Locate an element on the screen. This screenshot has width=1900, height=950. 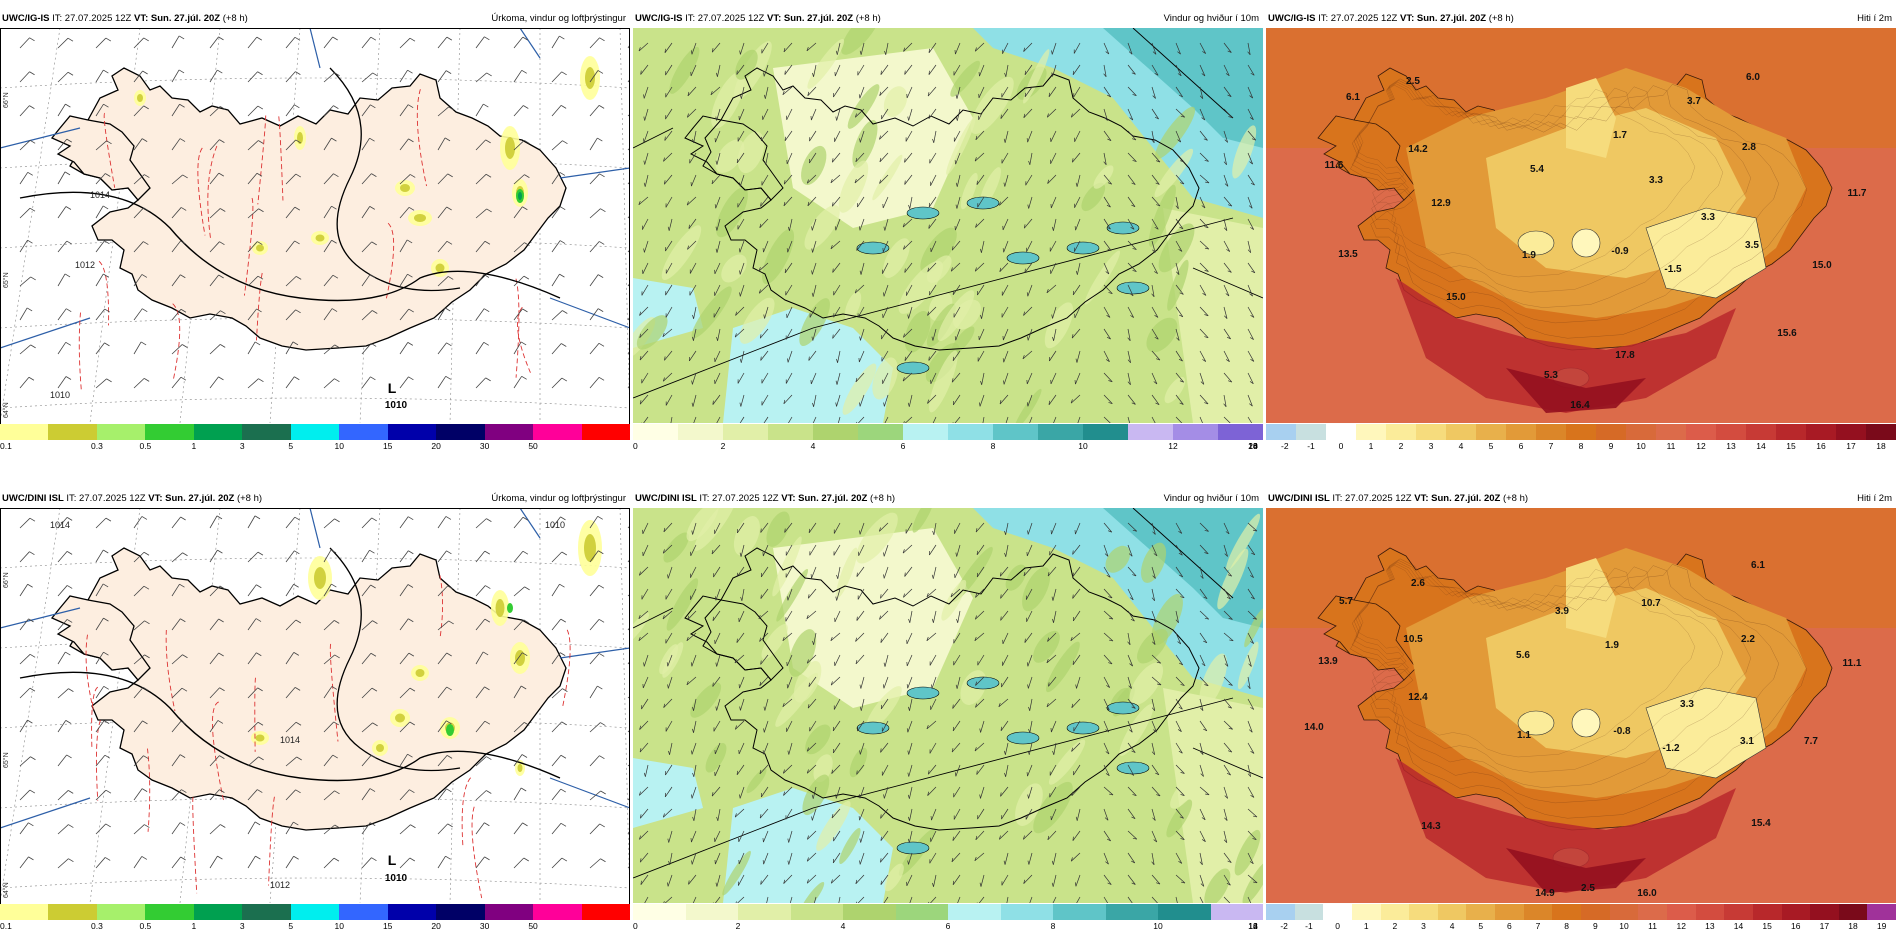
lead-time: (+8 h) is located at coordinates (249, 498).